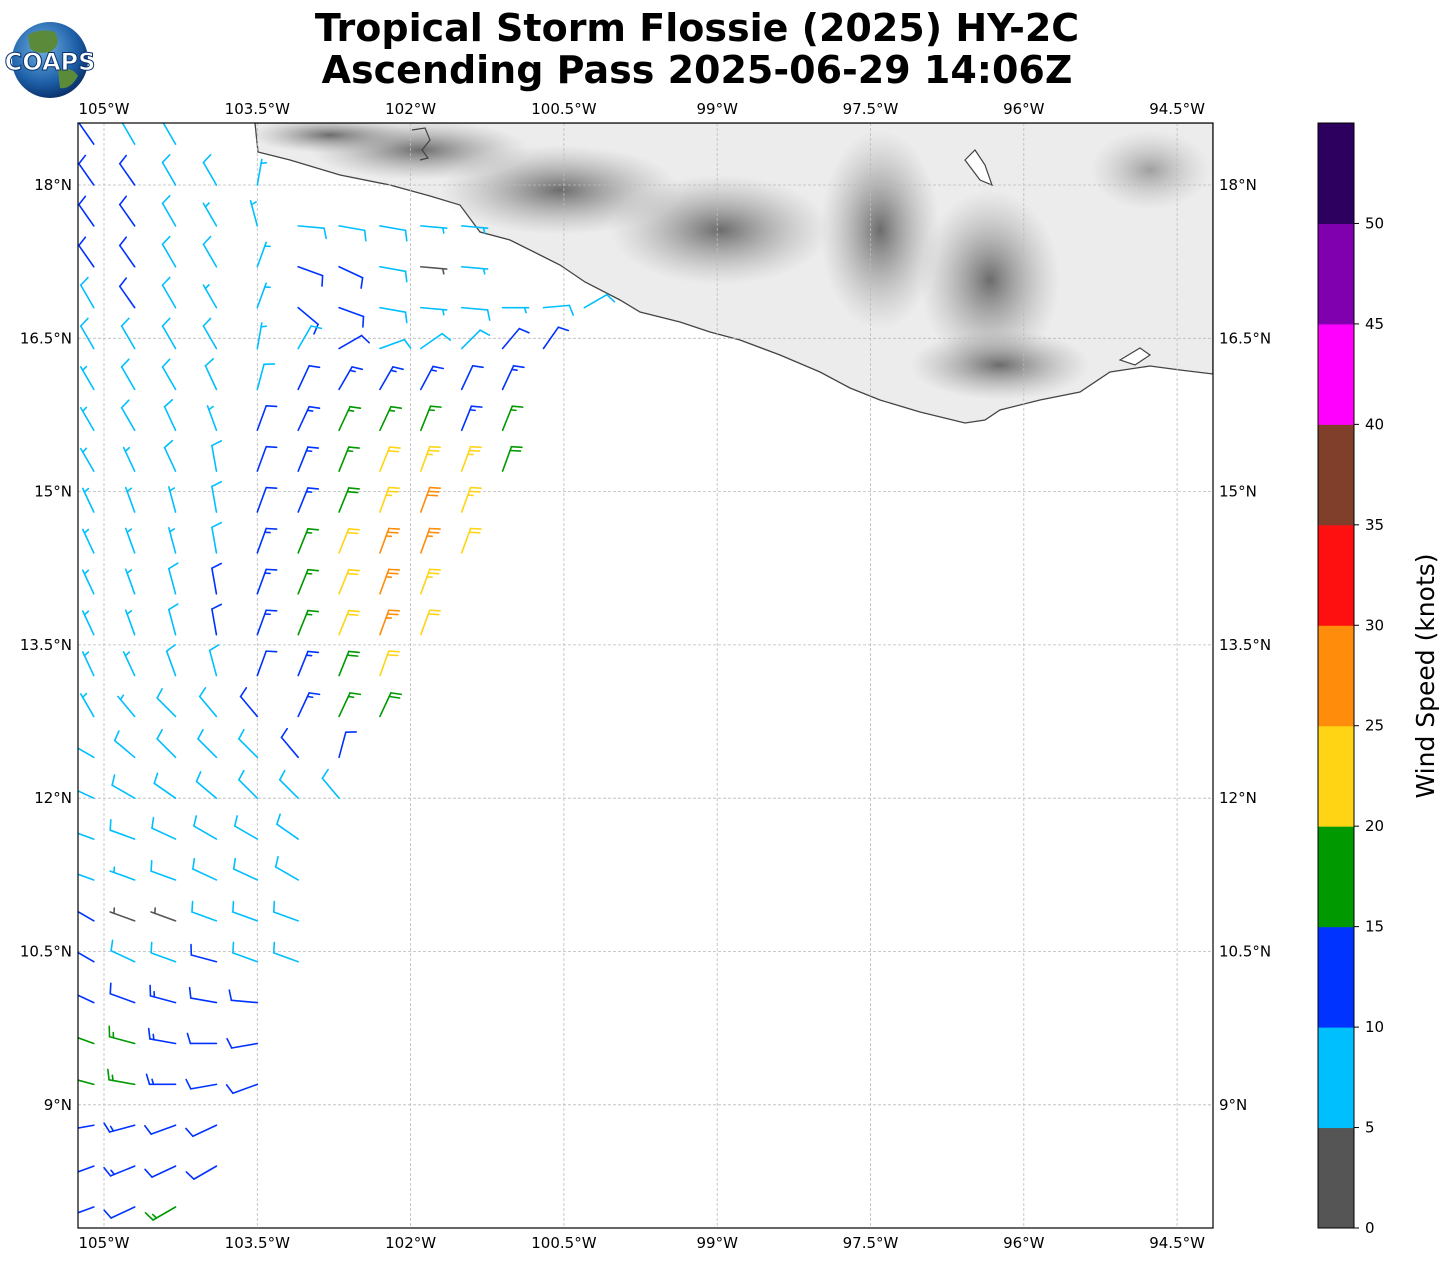 The width and height of the screenshot is (1454, 1264). What do you see at coordinates (871, 1243) in the screenshot?
I see `lon-tick-label-bottom: 97.5°W` at bounding box center [871, 1243].